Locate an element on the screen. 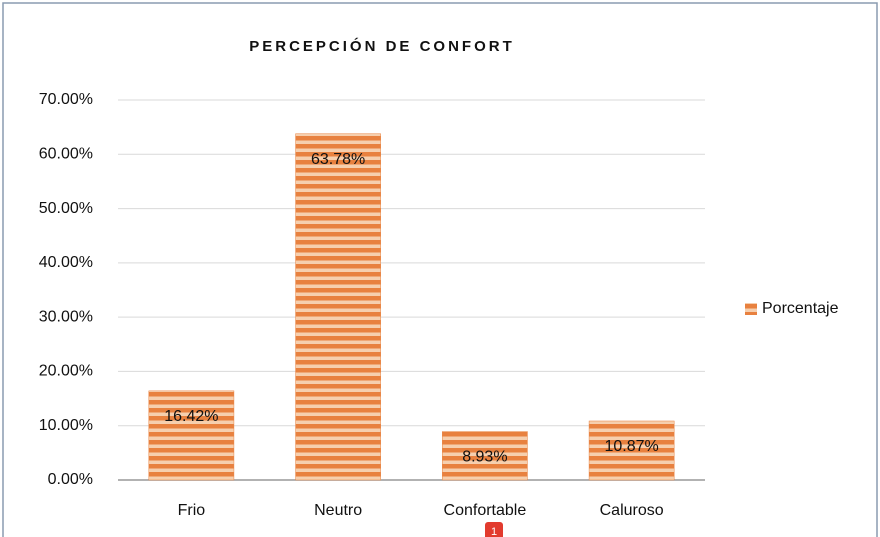 The height and width of the screenshot is (537, 880). data-label: 16.42% is located at coordinates (191, 416).